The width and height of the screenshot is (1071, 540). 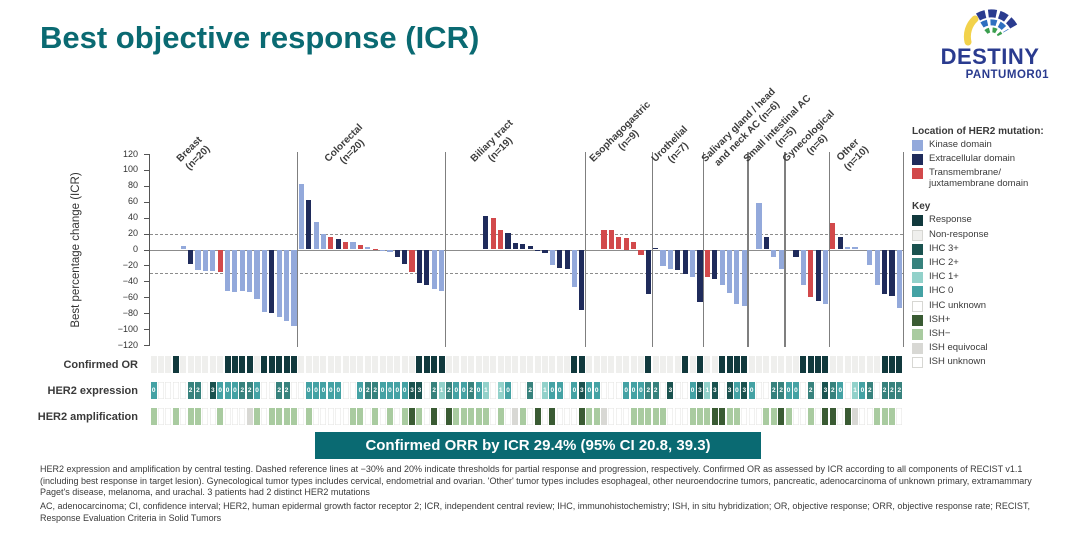 I want to click on mutation-legend-item: Extracellular domain, so click(x=988, y=159).